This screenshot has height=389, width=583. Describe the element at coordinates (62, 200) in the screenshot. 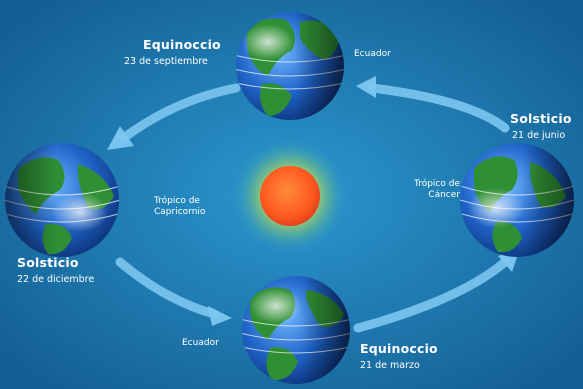

I see `globe-left-solstice` at that location.